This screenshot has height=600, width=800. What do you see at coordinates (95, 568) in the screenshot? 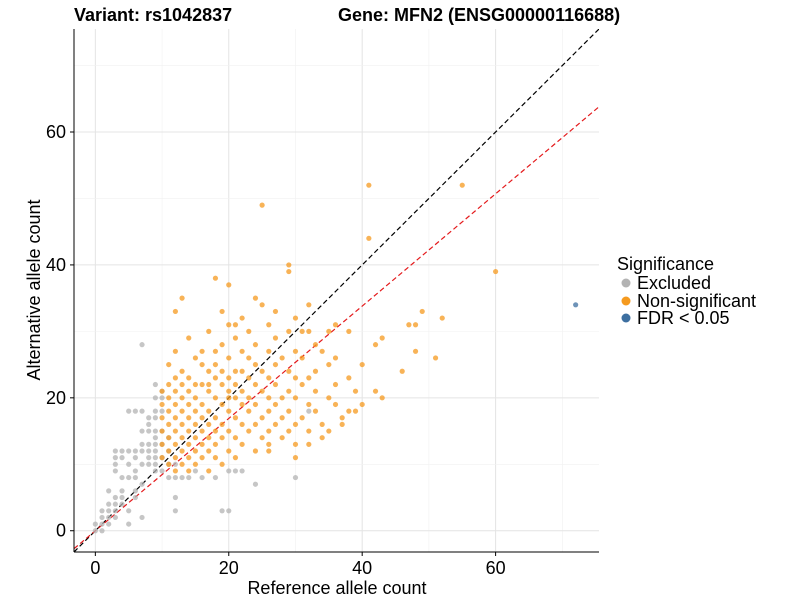
I see `x-tick-label: 0` at bounding box center [95, 568].